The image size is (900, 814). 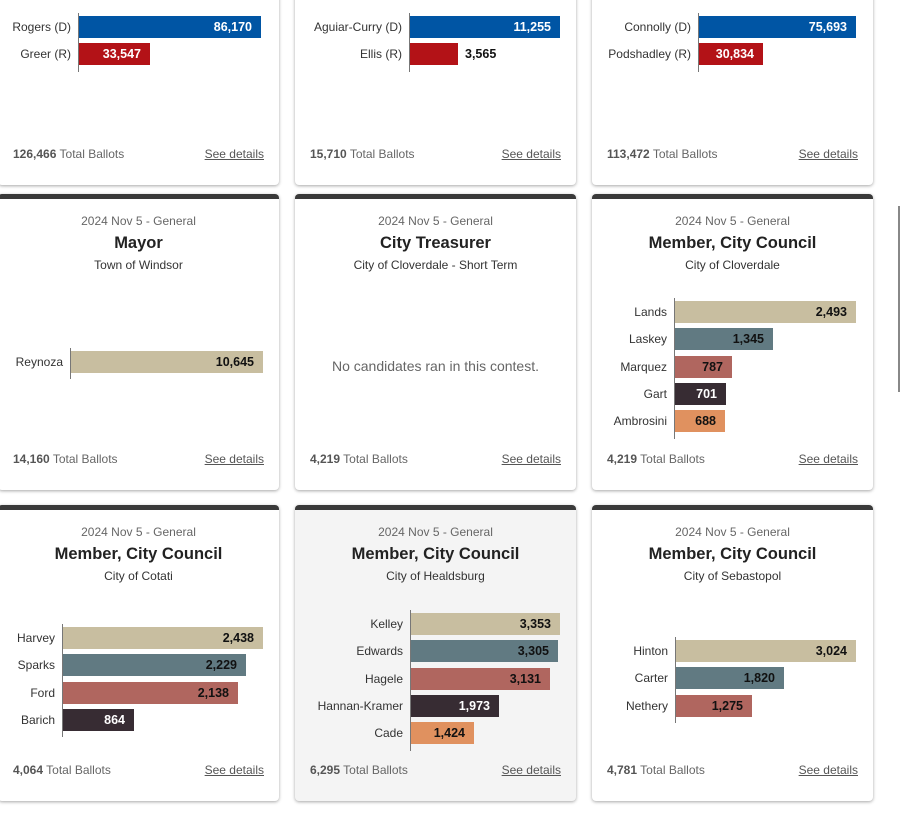 What do you see at coordinates (481, 54) in the screenshot?
I see `vote-count: 3,565` at bounding box center [481, 54].